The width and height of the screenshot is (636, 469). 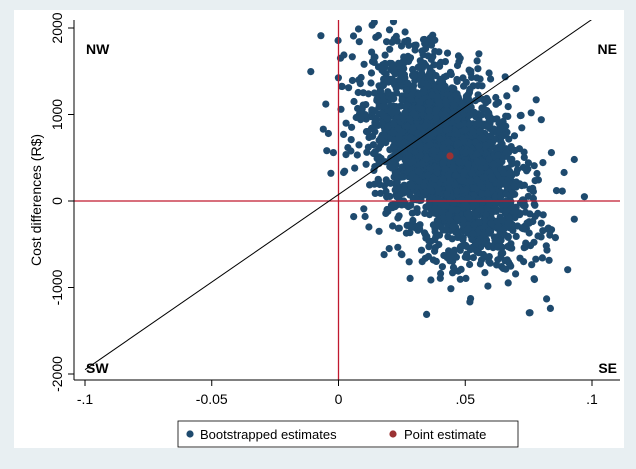 I want to click on x-tick-label: .1, so click(x=592, y=399).